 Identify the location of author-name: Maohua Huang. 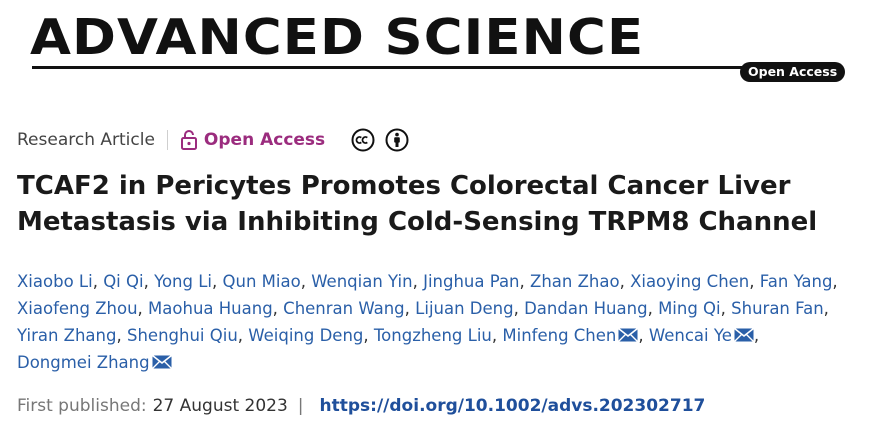
(210, 308).